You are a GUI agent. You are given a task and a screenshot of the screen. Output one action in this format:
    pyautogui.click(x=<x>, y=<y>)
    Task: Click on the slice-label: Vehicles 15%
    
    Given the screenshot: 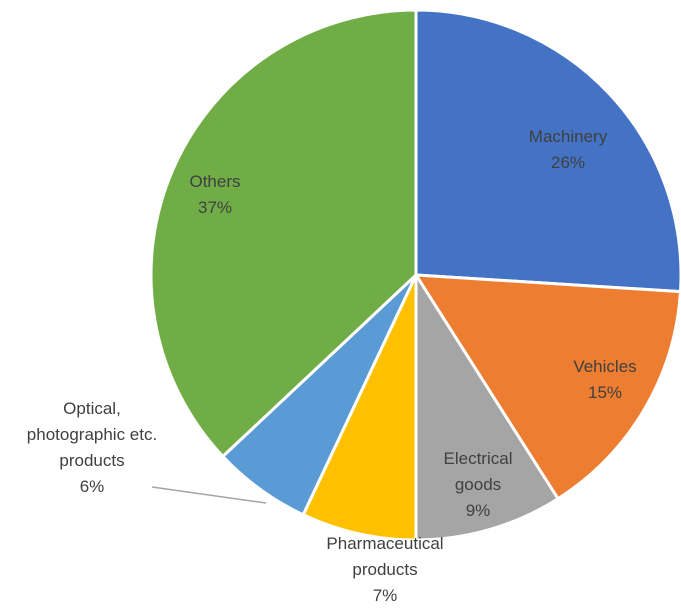 What is the action you would take?
    pyautogui.click(x=605, y=380)
    